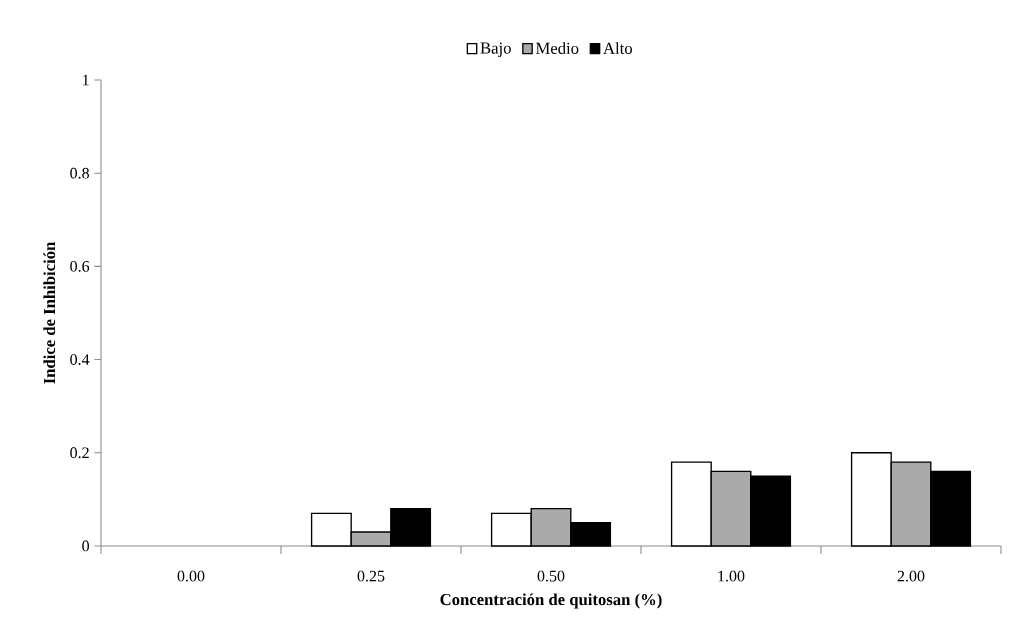 The image size is (1029, 627). What do you see at coordinates (80, 266) in the screenshot?
I see `y-tick-label: 0.6` at bounding box center [80, 266].